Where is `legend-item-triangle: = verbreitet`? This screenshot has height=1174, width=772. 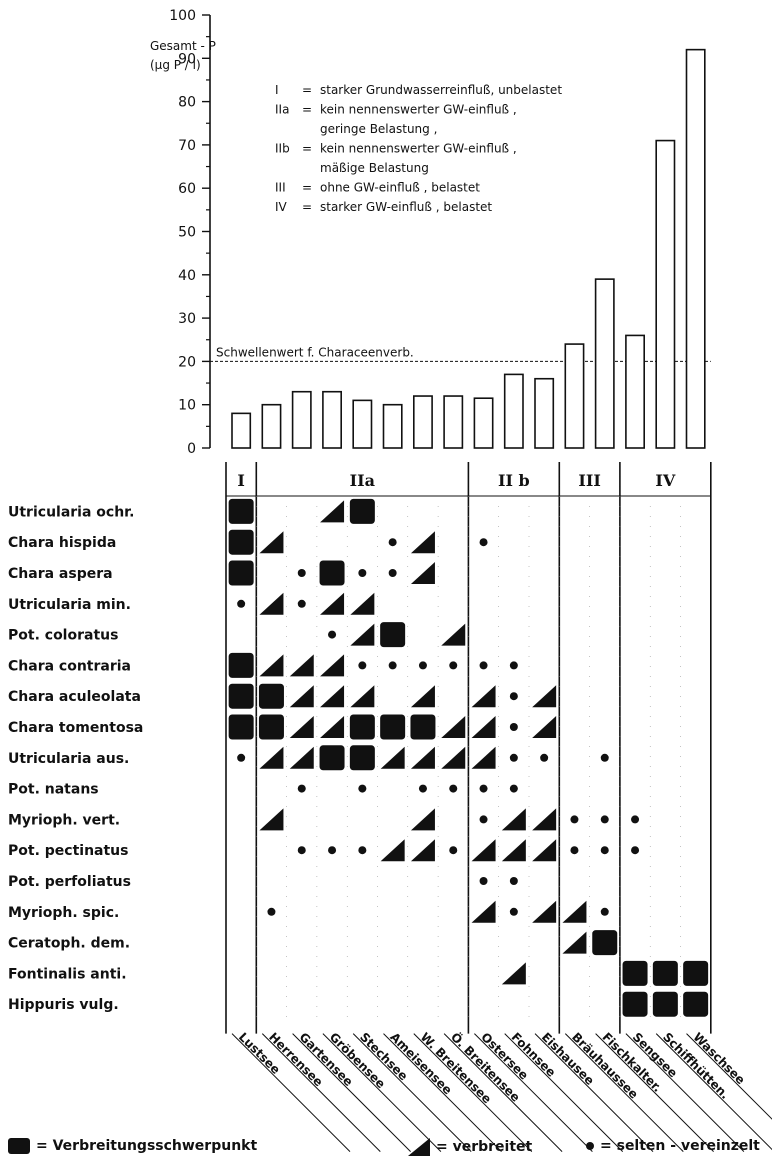
legend-item-triangle: = verbreitet is located at coordinates (470, 1147).